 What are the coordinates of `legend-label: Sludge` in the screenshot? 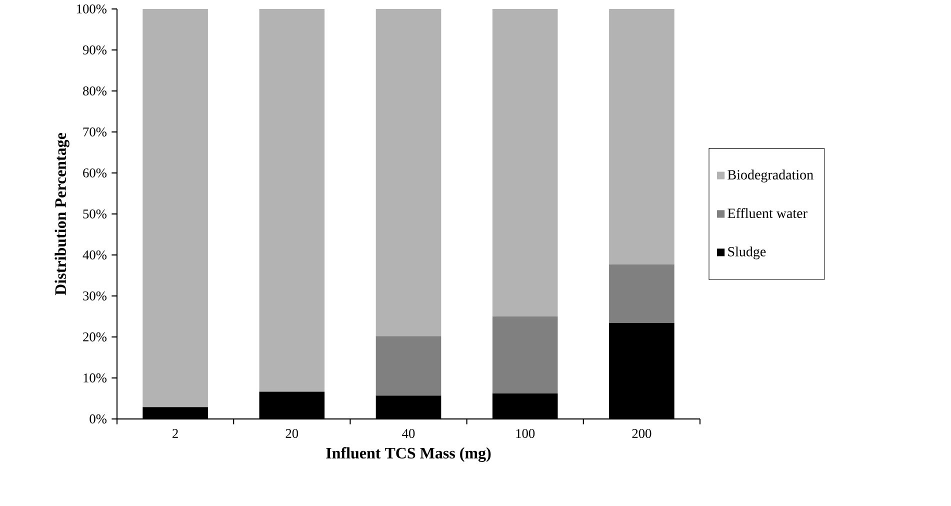 It's located at (747, 253).